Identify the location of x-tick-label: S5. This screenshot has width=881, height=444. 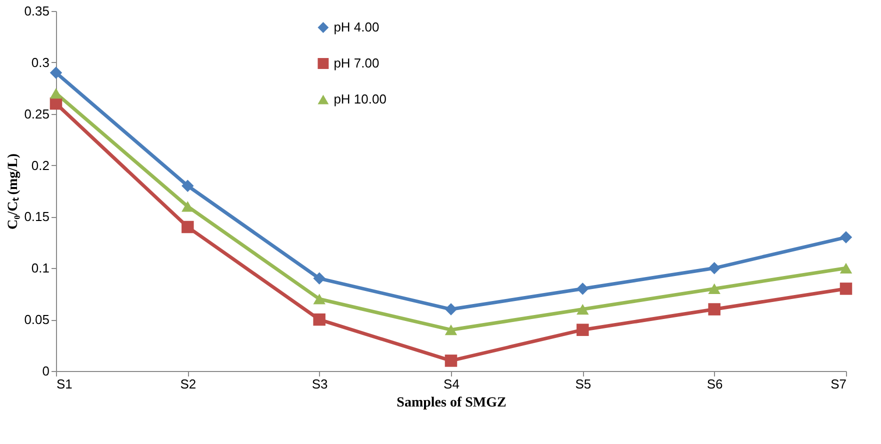
(583, 384).